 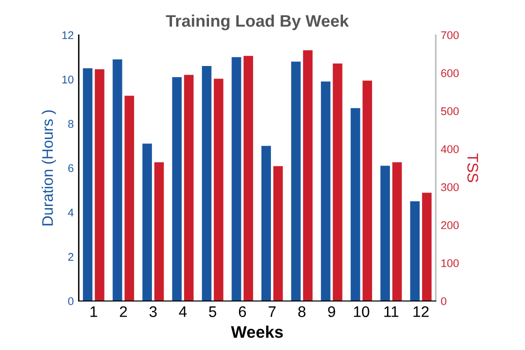 What do you see at coordinates (257, 22) in the screenshot?
I see `chart-title: Training Load By Week` at bounding box center [257, 22].